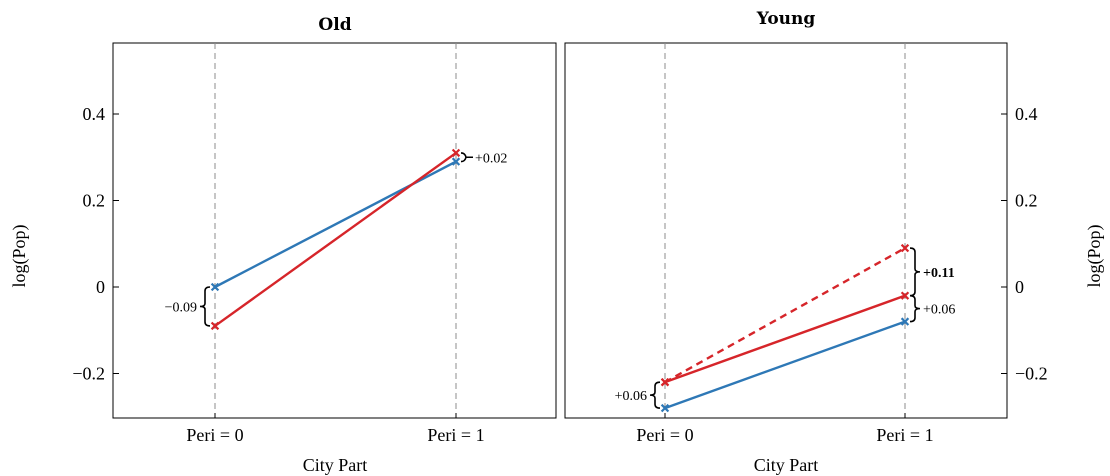 The width and height of the screenshot is (1110, 476). What do you see at coordinates (181, 307) in the screenshot?
I see `difference-label: −0.09` at bounding box center [181, 307].